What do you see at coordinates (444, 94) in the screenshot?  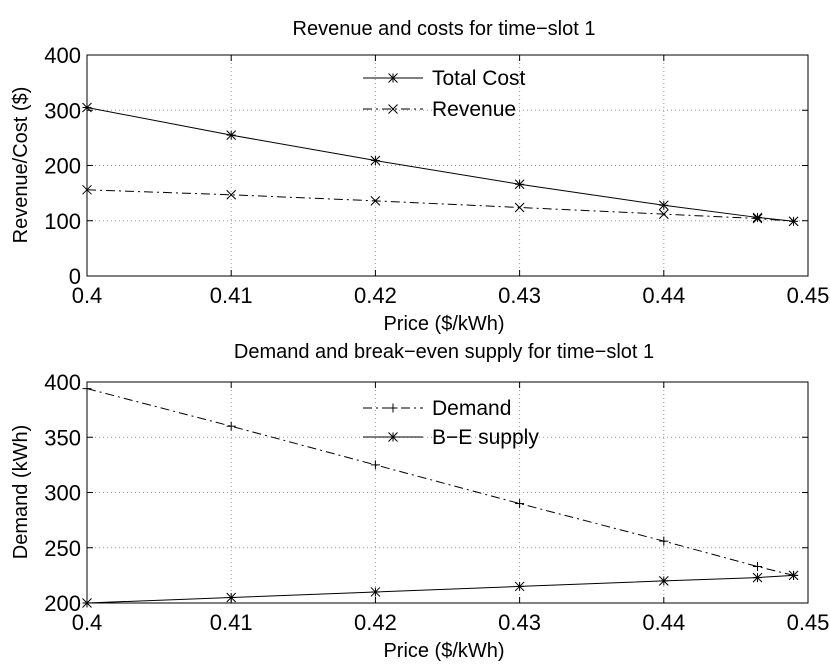 I see `legend: Total Cost Revenue` at bounding box center [444, 94].